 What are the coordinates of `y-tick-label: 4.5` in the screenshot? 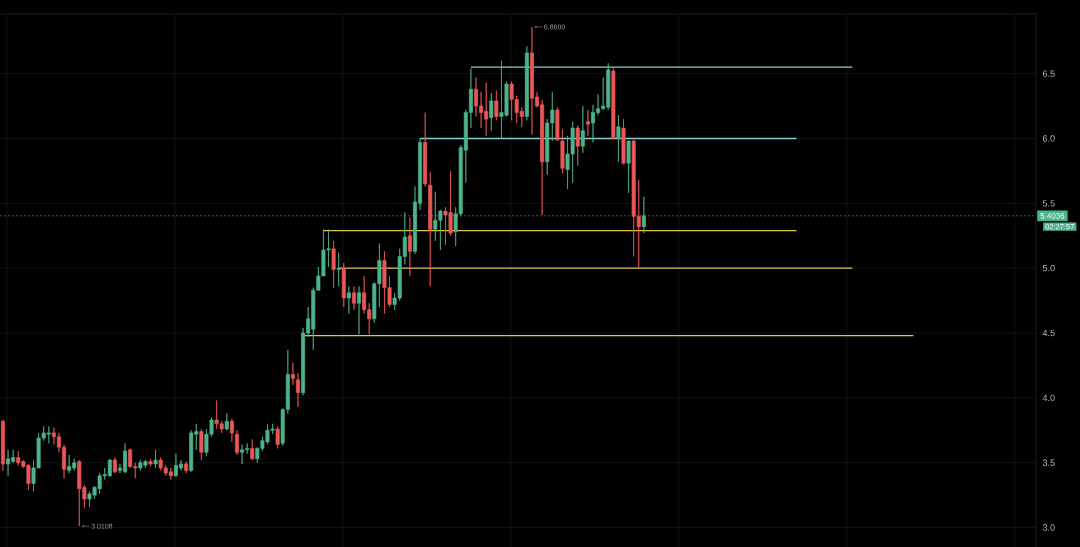 It's located at (1048, 333).